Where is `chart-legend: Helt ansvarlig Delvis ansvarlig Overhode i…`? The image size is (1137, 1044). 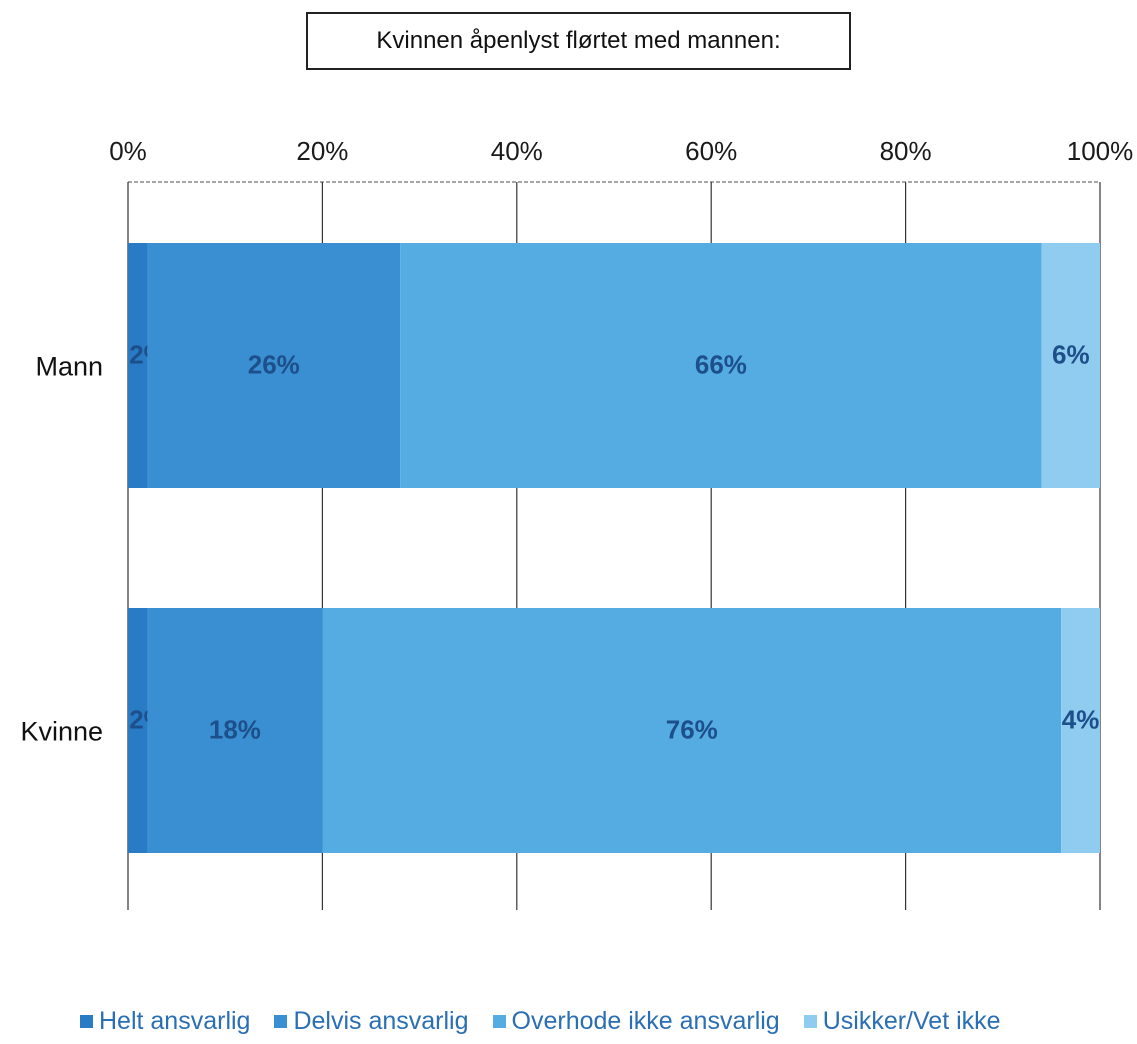 chart-legend: Helt ansvarlig Delvis ansvarlig Overhode i… is located at coordinates (605, 1021).